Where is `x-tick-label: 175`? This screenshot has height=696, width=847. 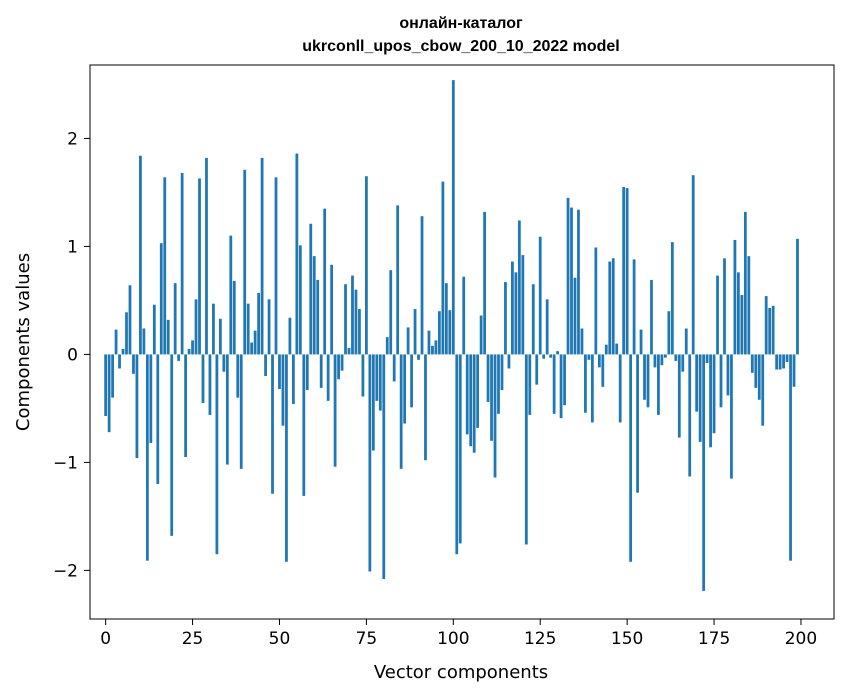
x-tick-label: 175 is located at coordinates (714, 639).